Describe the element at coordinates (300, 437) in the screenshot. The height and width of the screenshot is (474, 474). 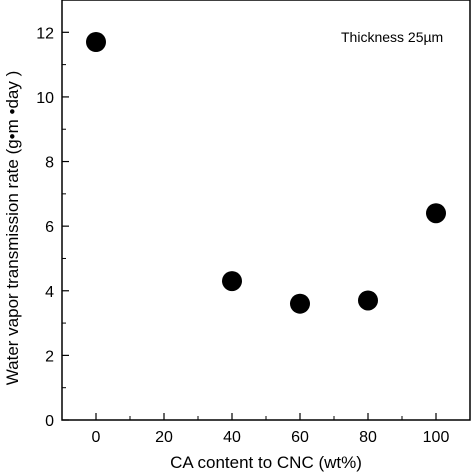
I see `x-tick-label: 60` at that location.